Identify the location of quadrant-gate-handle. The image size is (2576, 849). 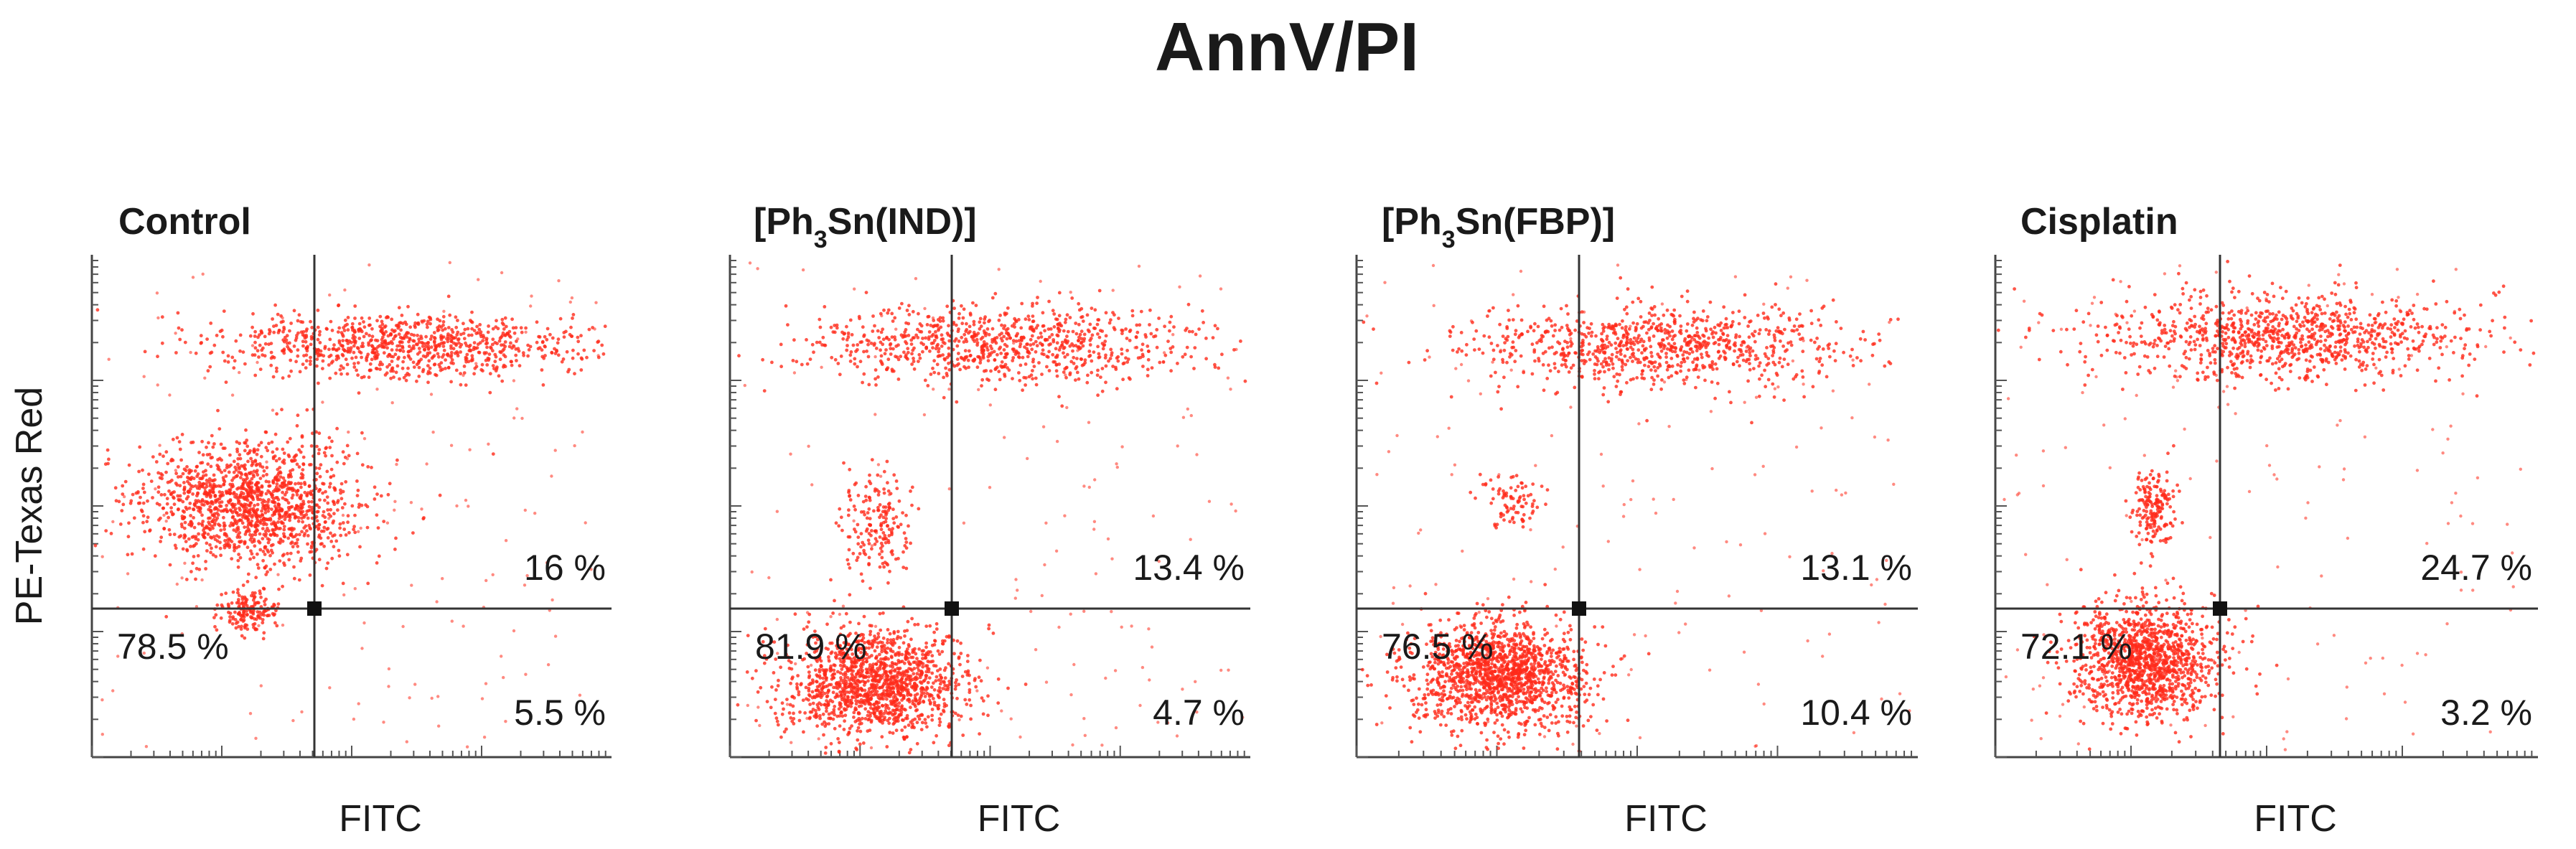
(315, 608).